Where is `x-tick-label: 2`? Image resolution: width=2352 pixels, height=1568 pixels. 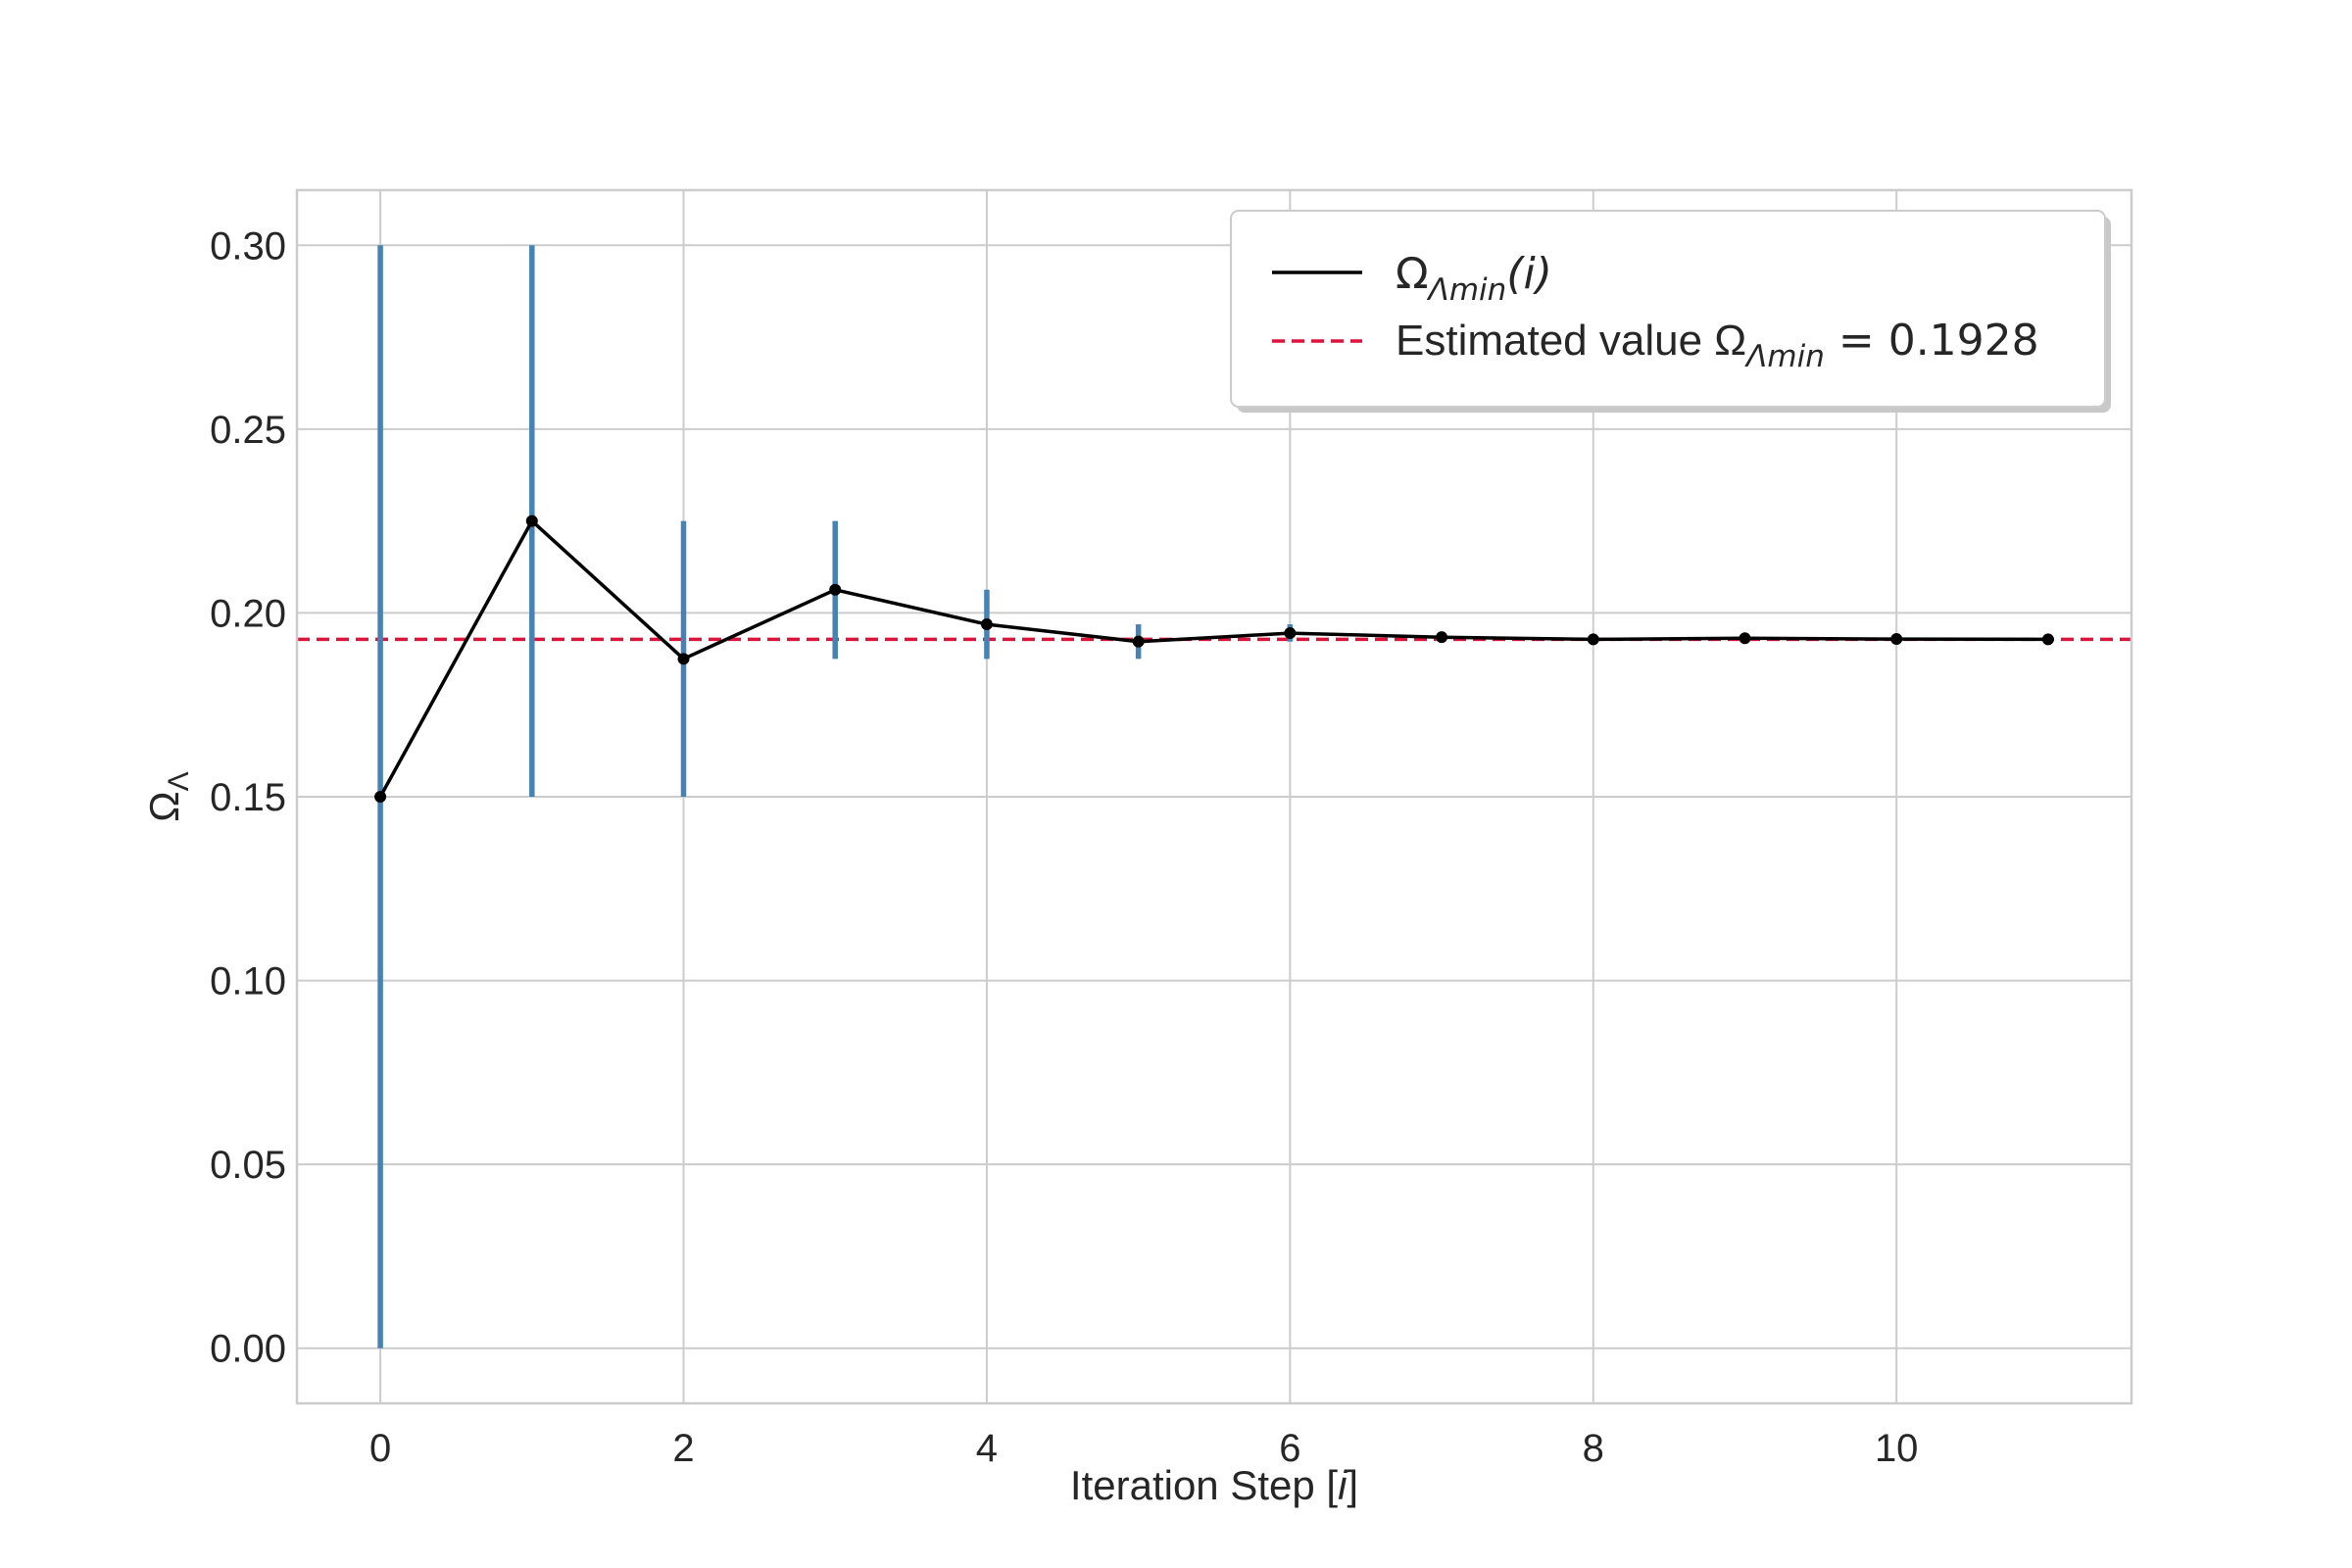
x-tick-label: 2 is located at coordinates (683, 1448).